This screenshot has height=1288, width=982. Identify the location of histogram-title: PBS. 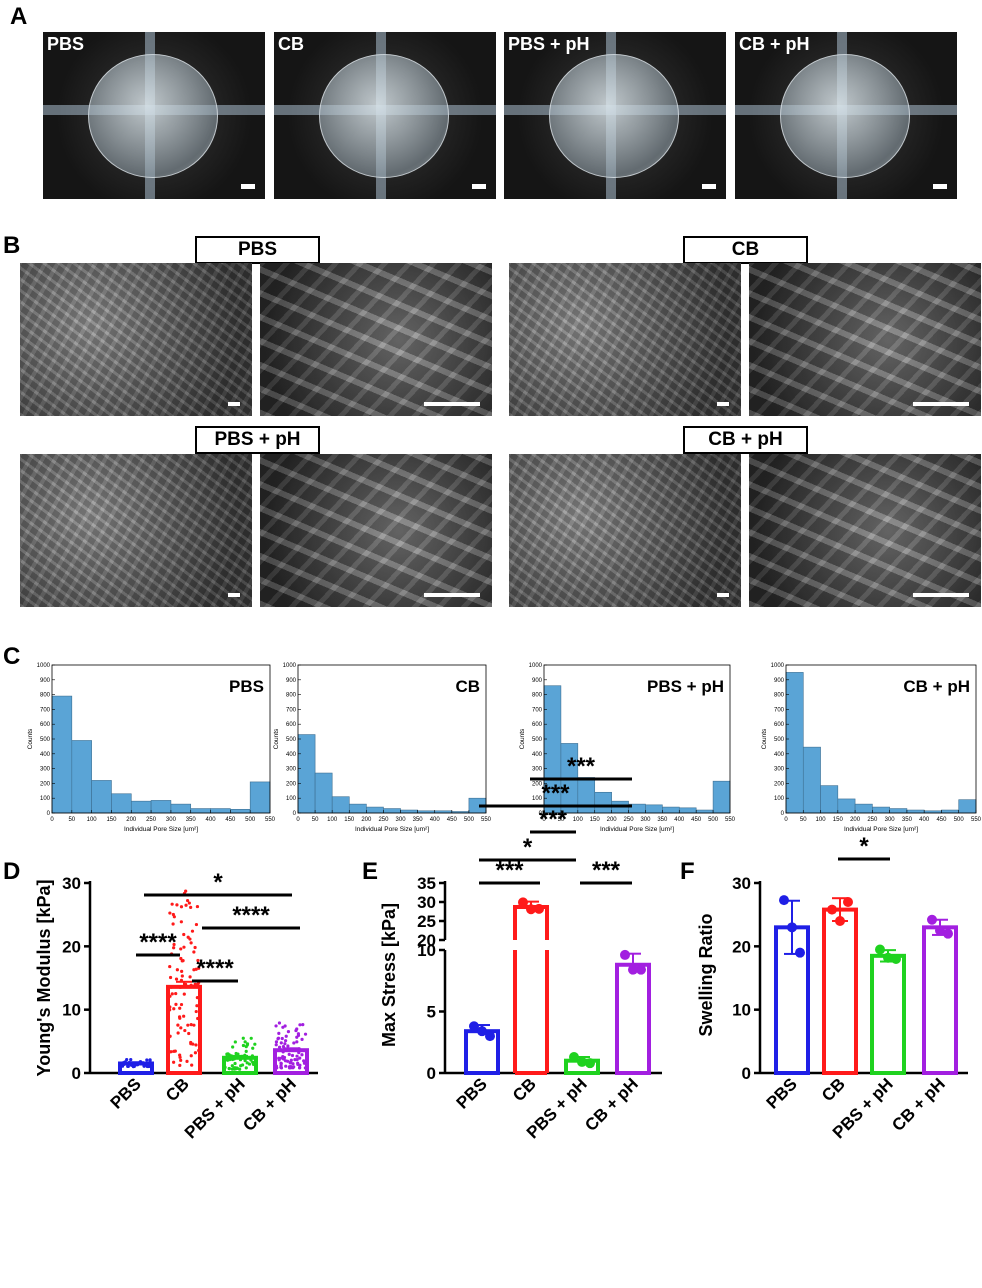
(246, 686).